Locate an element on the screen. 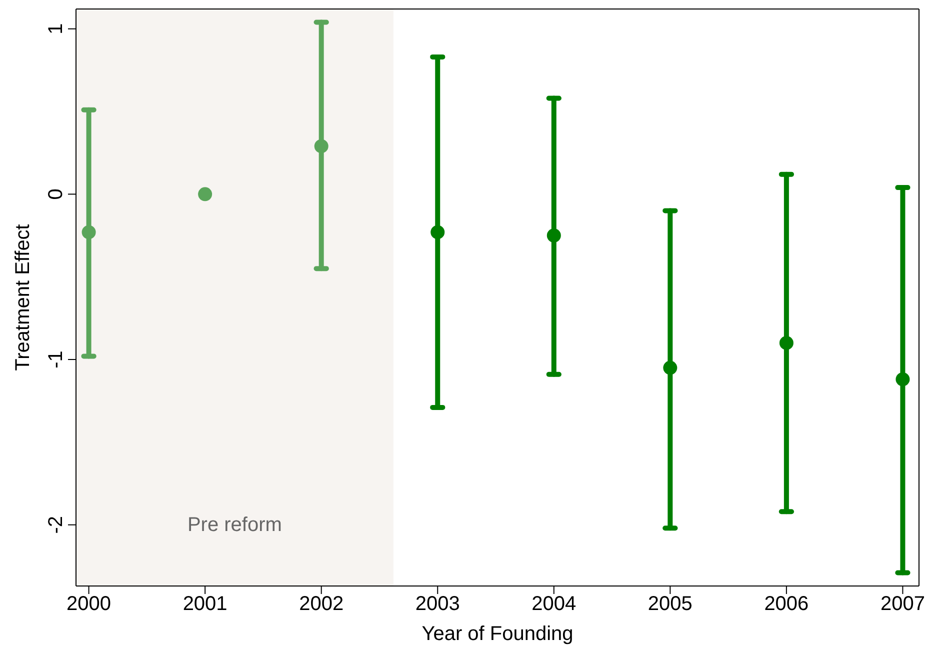  x-tick-label: 2007 is located at coordinates (902, 604).